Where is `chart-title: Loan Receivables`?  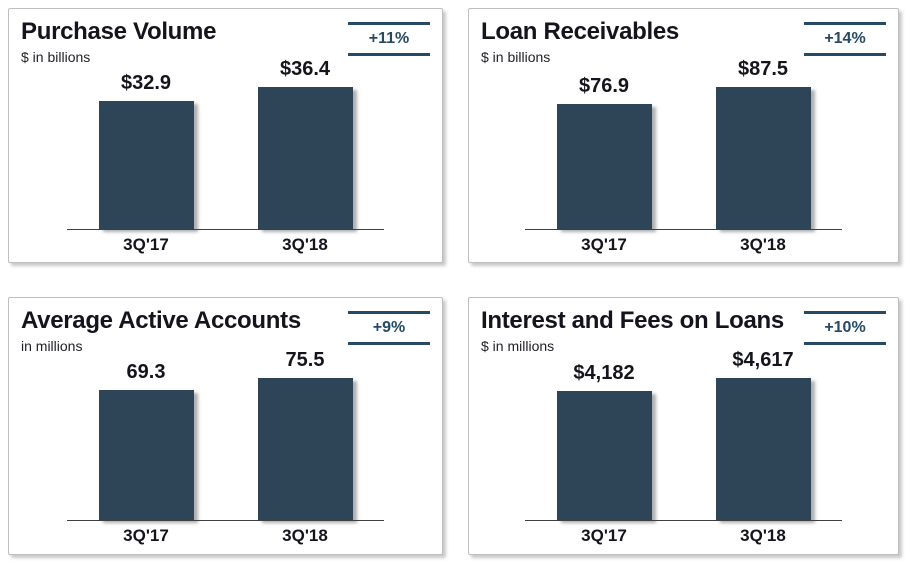 chart-title: Loan Receivables is located at coordinates (580, 31).